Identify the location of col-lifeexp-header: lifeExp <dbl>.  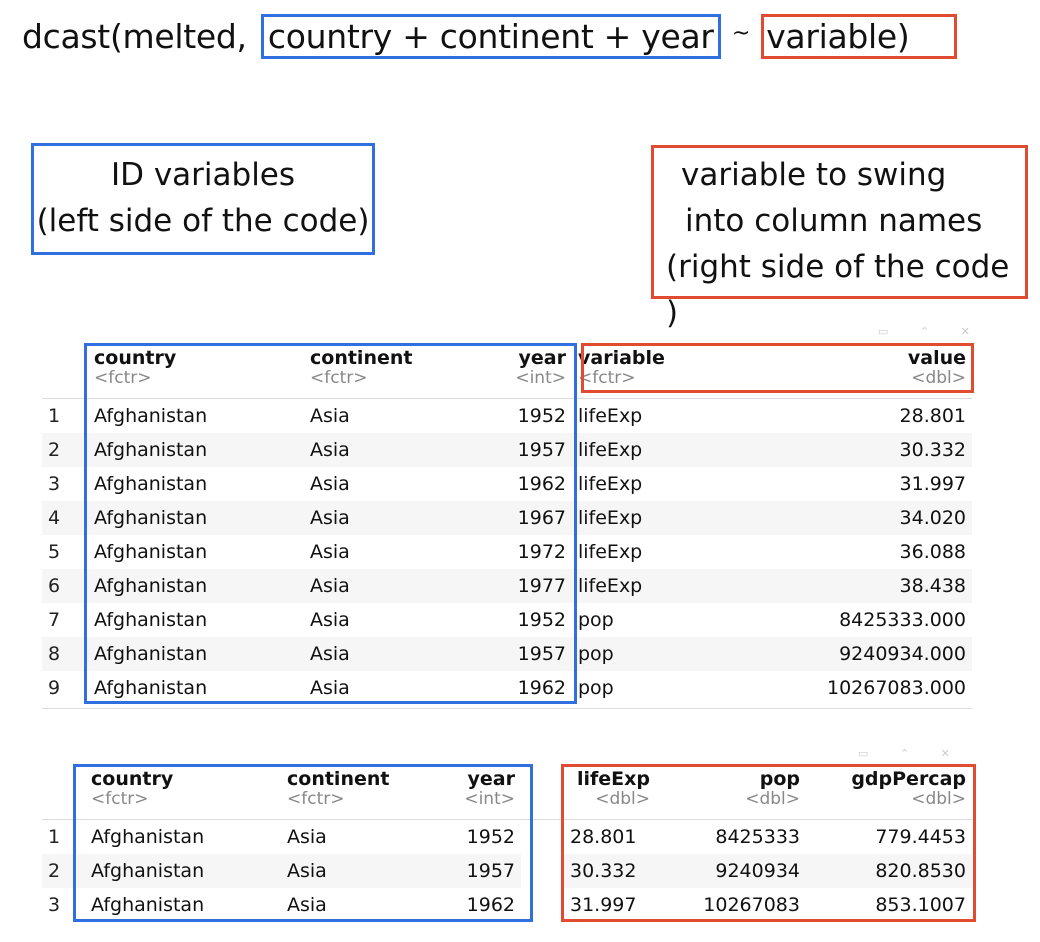
(613, 788).